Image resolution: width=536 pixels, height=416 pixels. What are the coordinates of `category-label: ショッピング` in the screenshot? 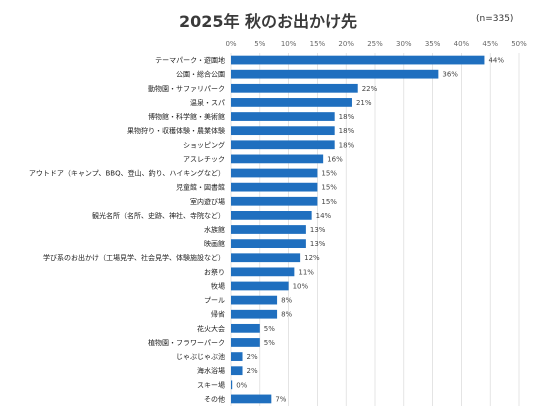 It's located at (204, 144).